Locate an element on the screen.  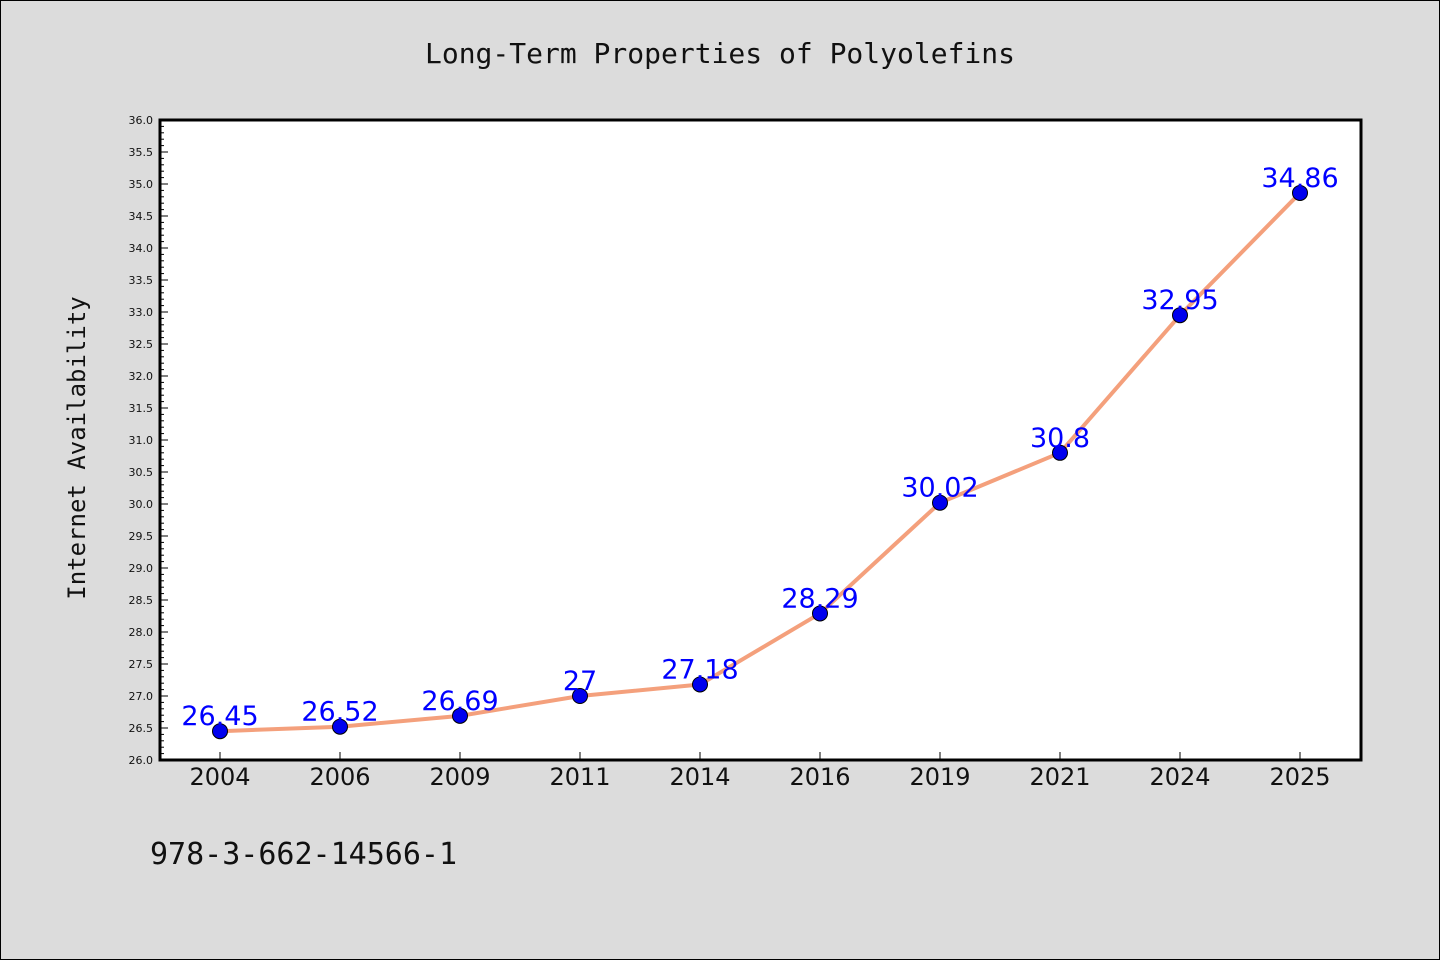
y-tick-label: 34.0 is located at coordinates (141, 248).